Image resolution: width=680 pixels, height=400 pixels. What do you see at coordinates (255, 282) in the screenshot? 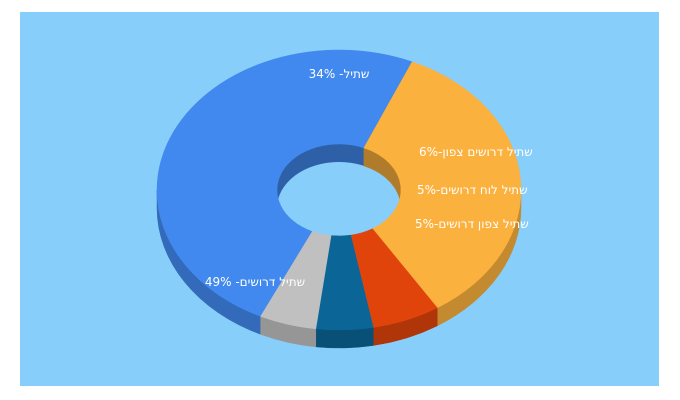
I see `slice-label-0: שתיל דרושים- 49%` at bounding box center [255, 282].